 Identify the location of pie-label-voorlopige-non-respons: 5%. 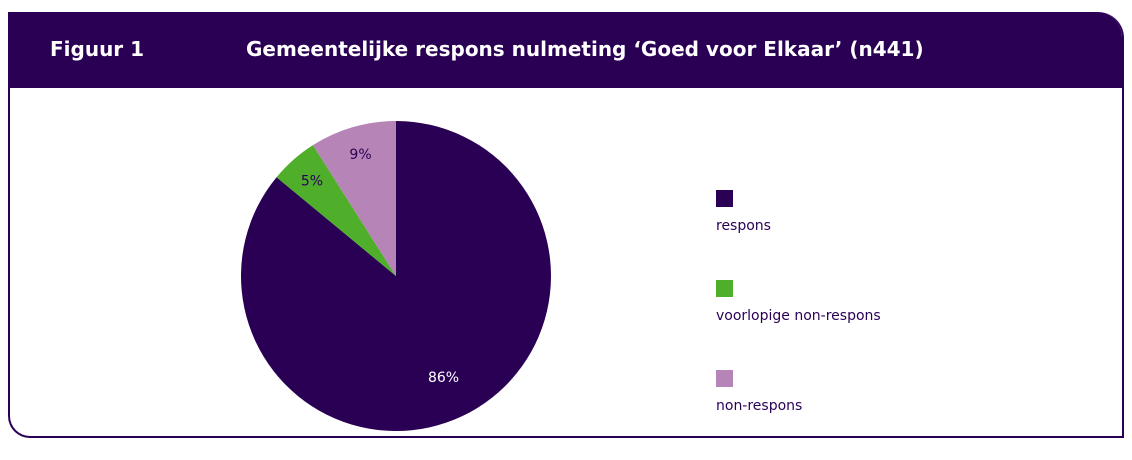
(312, 182).